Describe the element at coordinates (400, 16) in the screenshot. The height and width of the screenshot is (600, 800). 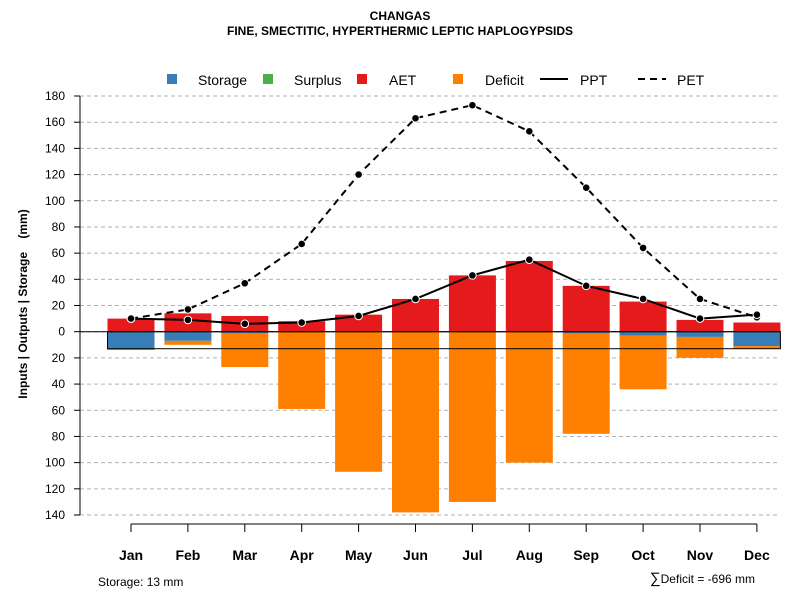
I see `chart-title: CHANGAS` at that location.